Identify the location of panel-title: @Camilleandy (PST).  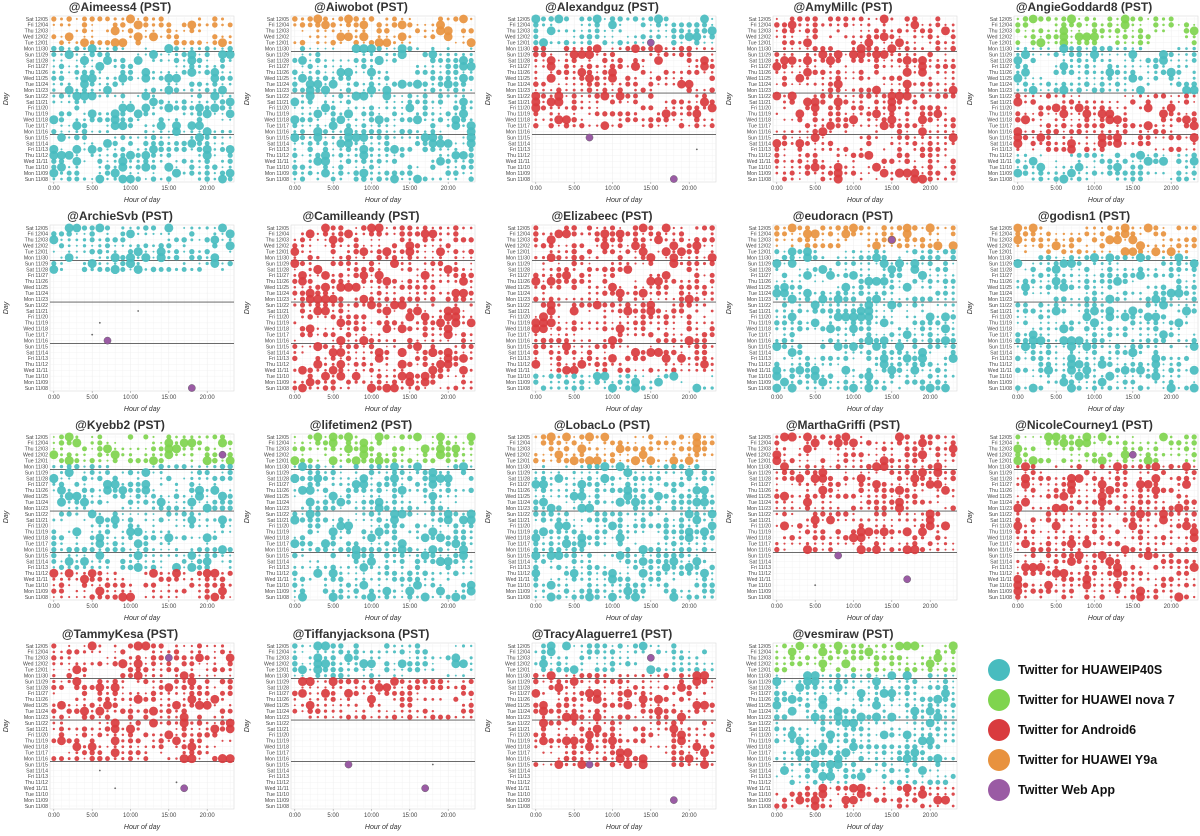
(361, 216).